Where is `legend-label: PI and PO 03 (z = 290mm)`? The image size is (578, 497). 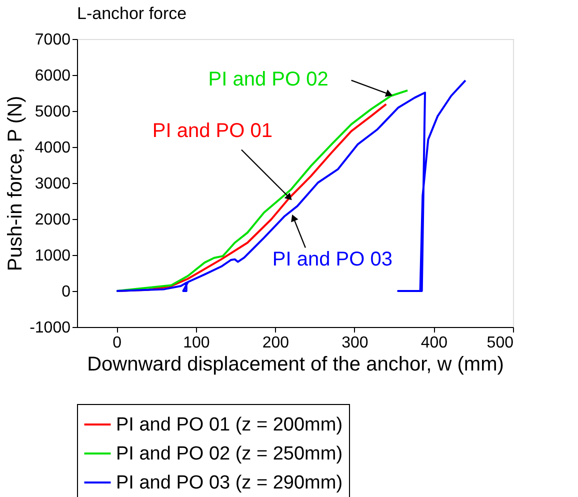
legend-label: PI and PO 03 (z = 290mm) is located at coordinates (229, 483).